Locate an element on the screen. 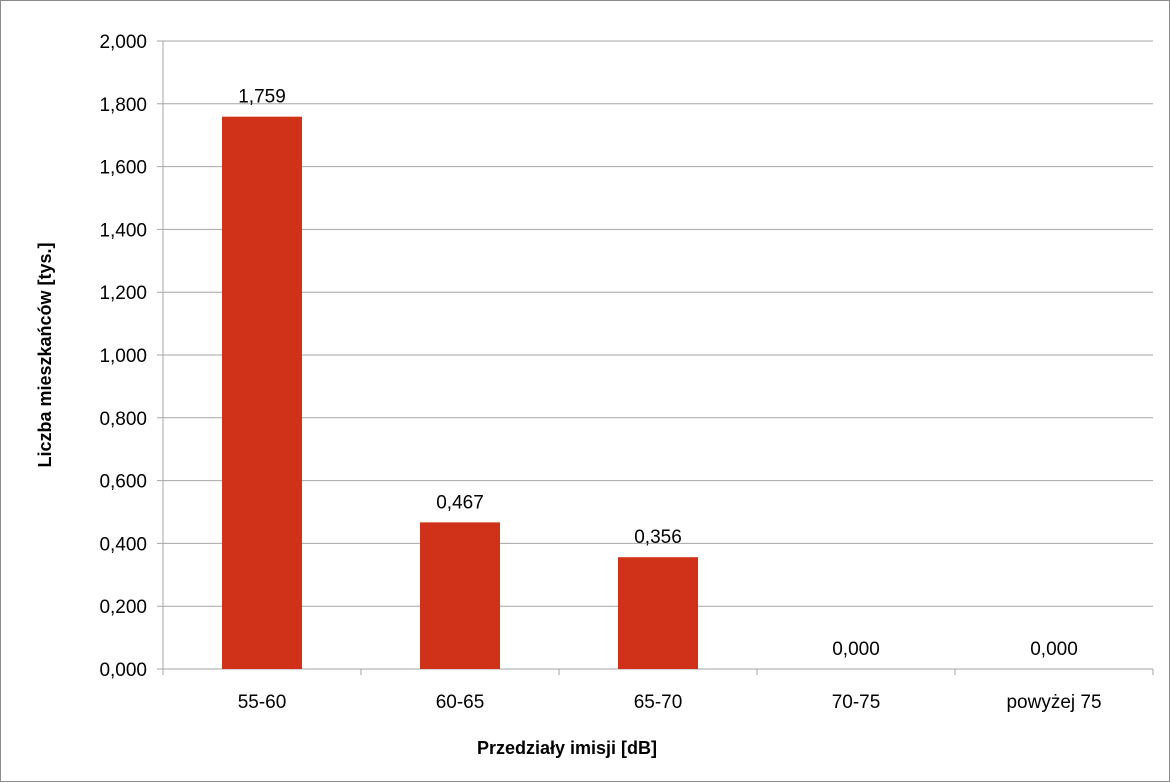  y-tick-label: 1,600 is located at coordinates (123, 168).